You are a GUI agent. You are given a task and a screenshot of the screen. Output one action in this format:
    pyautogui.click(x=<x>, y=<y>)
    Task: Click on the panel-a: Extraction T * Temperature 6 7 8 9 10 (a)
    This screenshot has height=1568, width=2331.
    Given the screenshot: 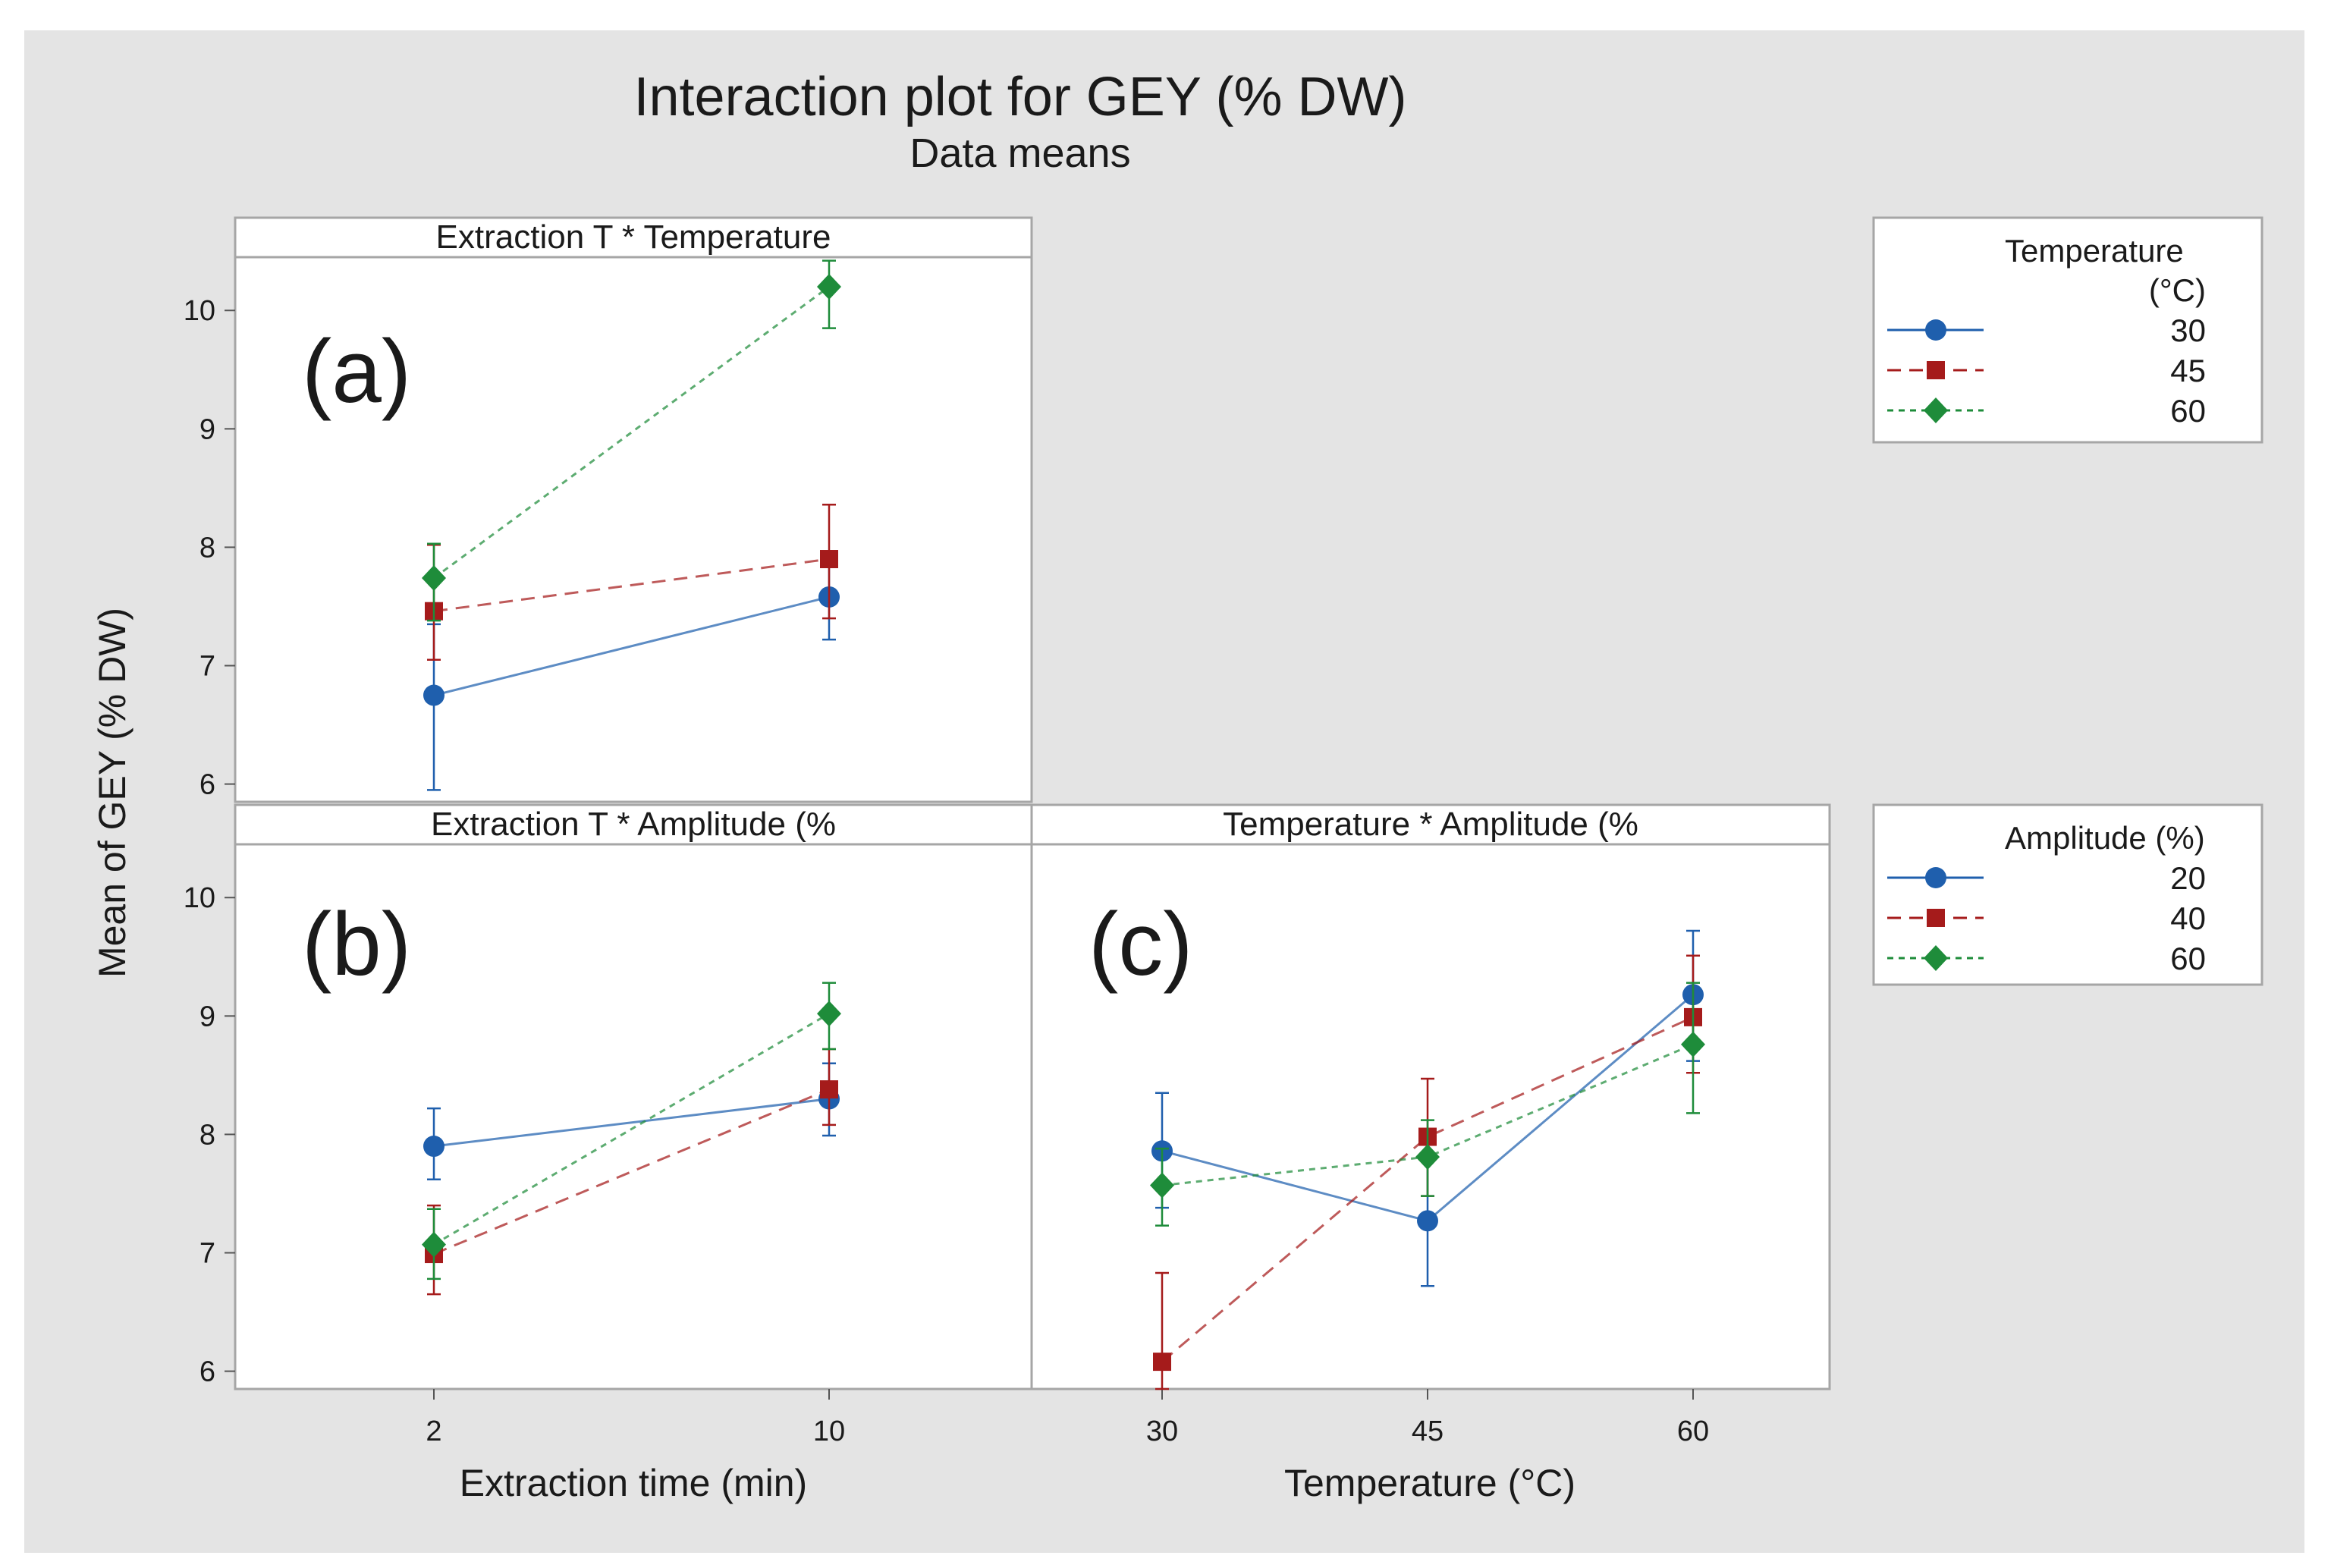 What is the action you would take?
    pyautogui.click(x=608, y=510)
    